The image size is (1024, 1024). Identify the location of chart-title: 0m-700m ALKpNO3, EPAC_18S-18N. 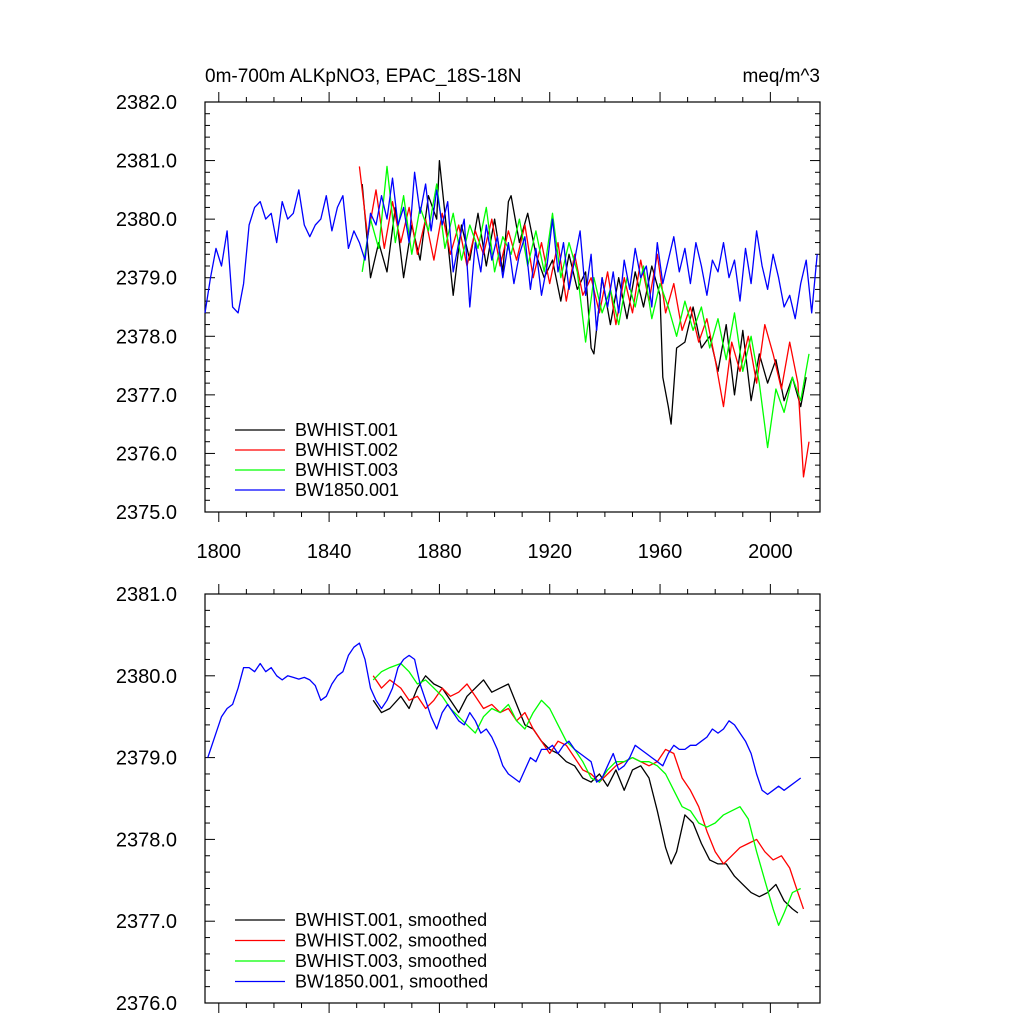
(363, 76).